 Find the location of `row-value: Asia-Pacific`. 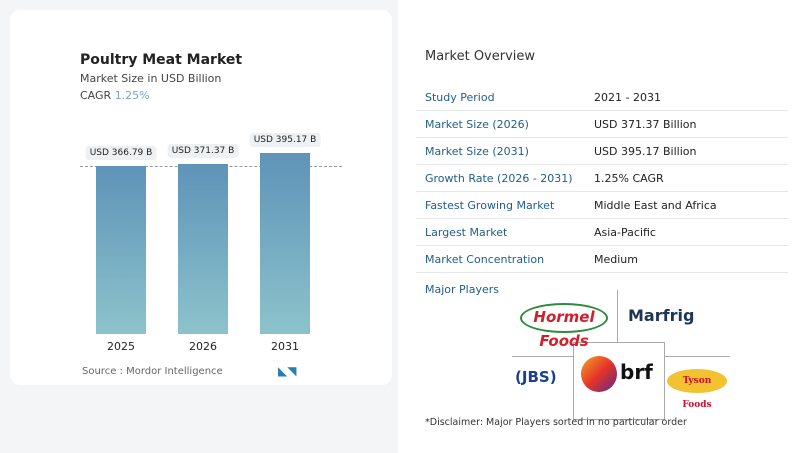

row-value: Asia-Pacific is located at coordinates (625, 232).